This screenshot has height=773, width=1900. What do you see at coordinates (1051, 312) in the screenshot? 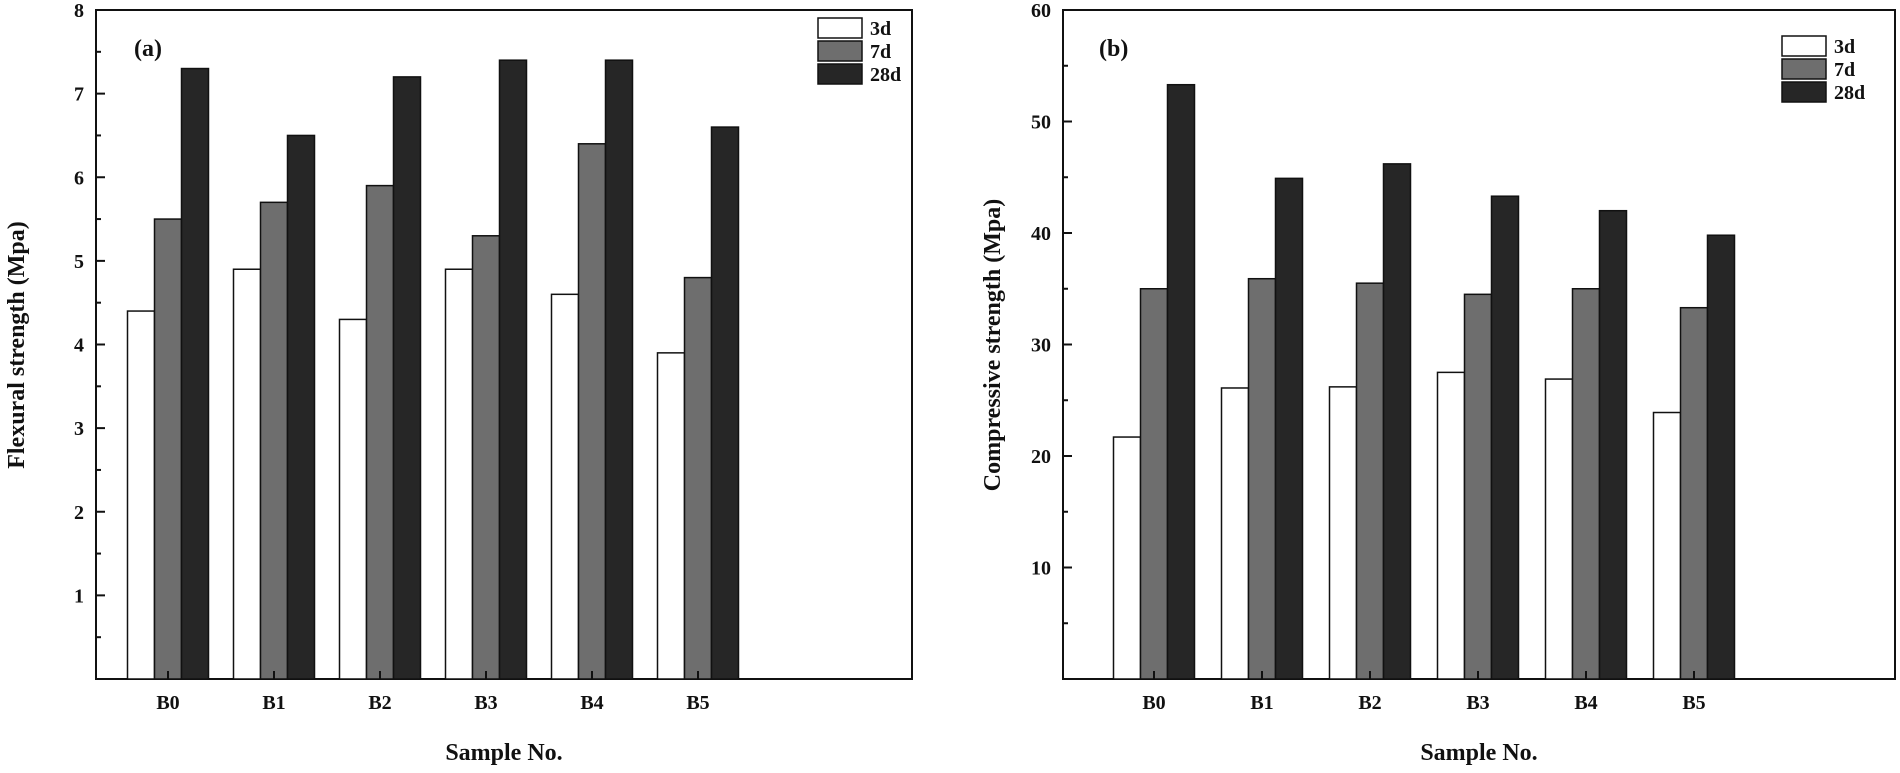
I see `y-axis-b: 10 20 30 40 50 60` at bounding box center [1051, 312].